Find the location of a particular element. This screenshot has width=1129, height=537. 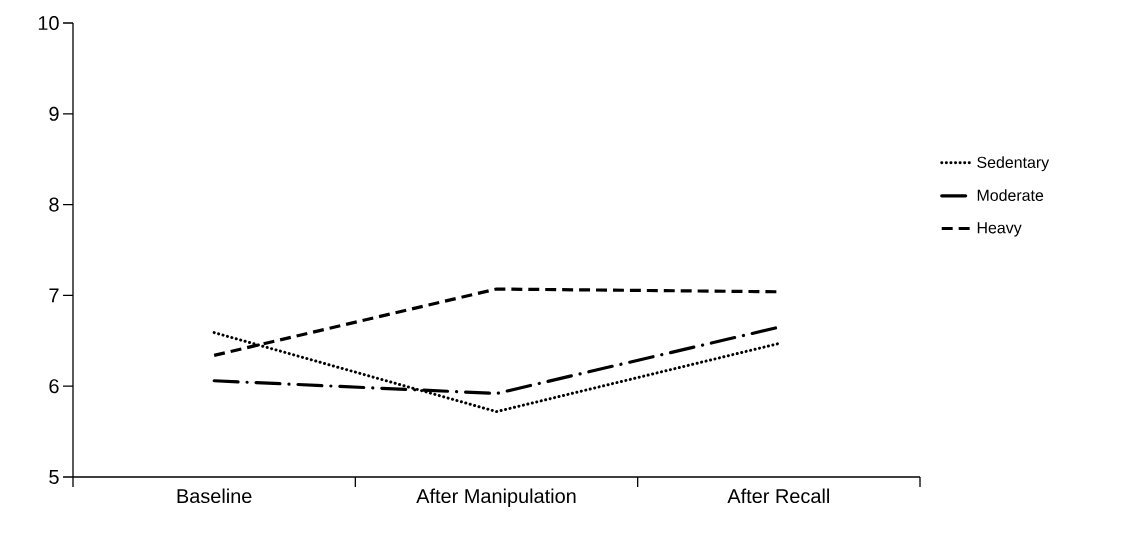

y-tick-label: 5 is located at coordinates (54, 477).